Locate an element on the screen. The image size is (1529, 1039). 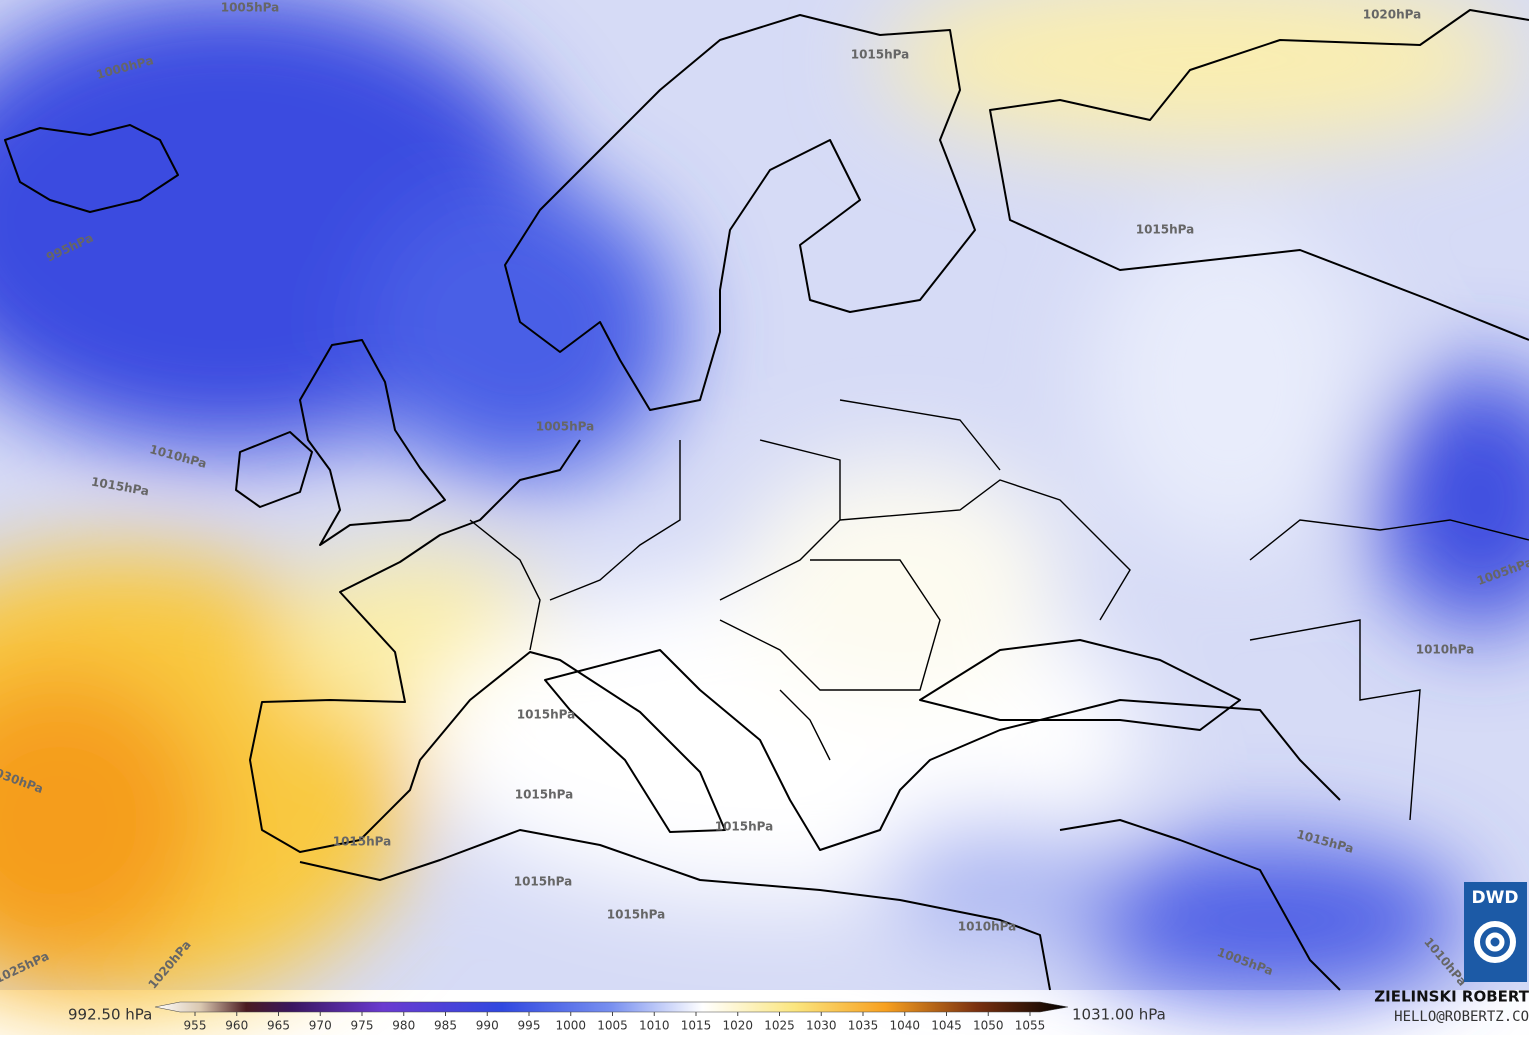
credit-contact: HELLO@ROBERTZ.CO is located at coordinates (1461, 1017).